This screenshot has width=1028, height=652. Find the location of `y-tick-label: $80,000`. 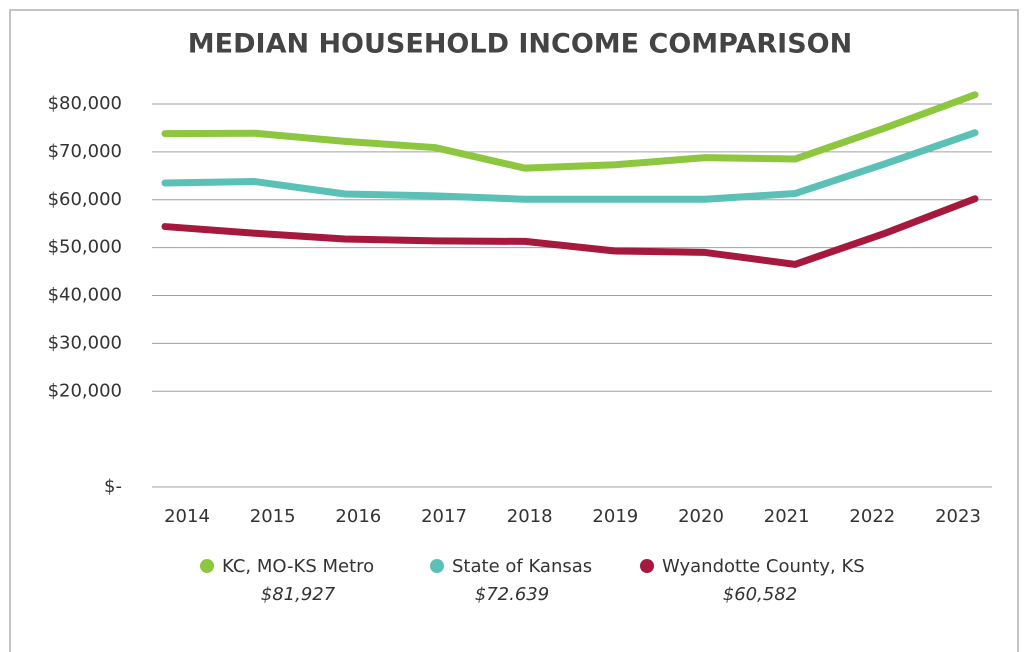

y-tick-label: $80,000 is located at coordinates (85, 103).